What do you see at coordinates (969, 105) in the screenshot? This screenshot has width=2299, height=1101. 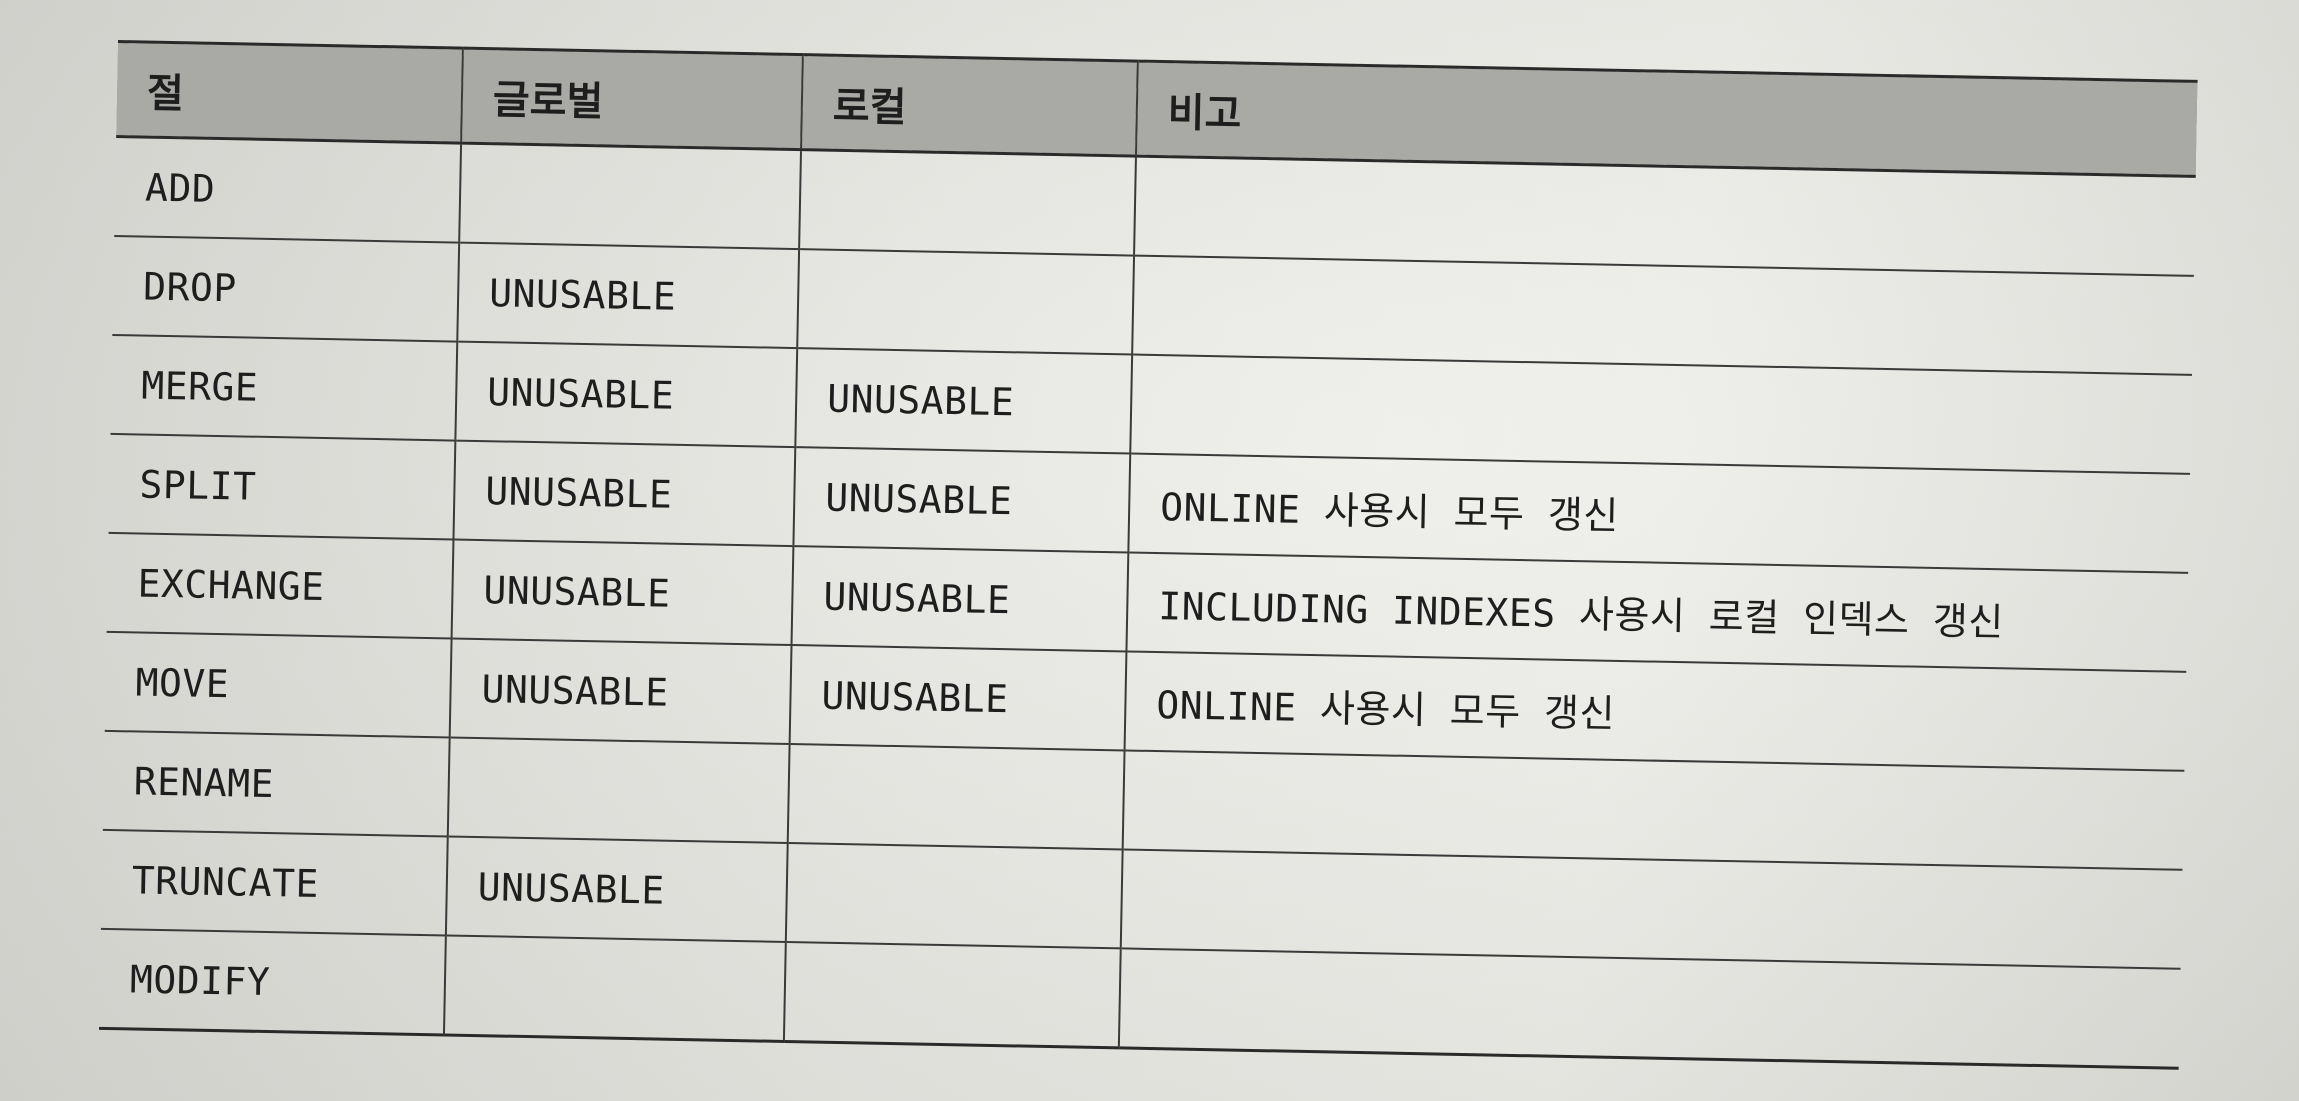 I see `header-local: 로컬` at bounding box center [969, 105].